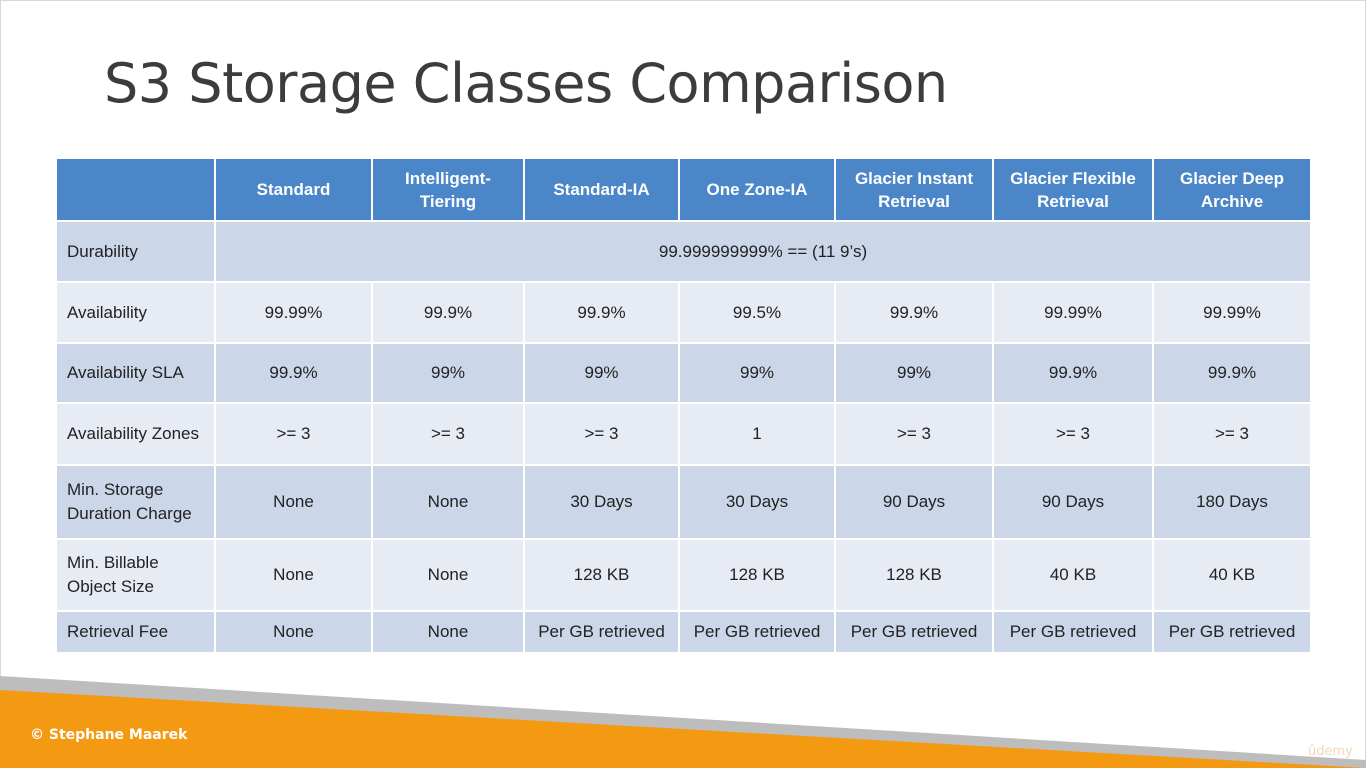 This screenshot has height=768, width=1366. I want to click on slide-title: S3 Storage Classes Comparison, so click(526, 83).